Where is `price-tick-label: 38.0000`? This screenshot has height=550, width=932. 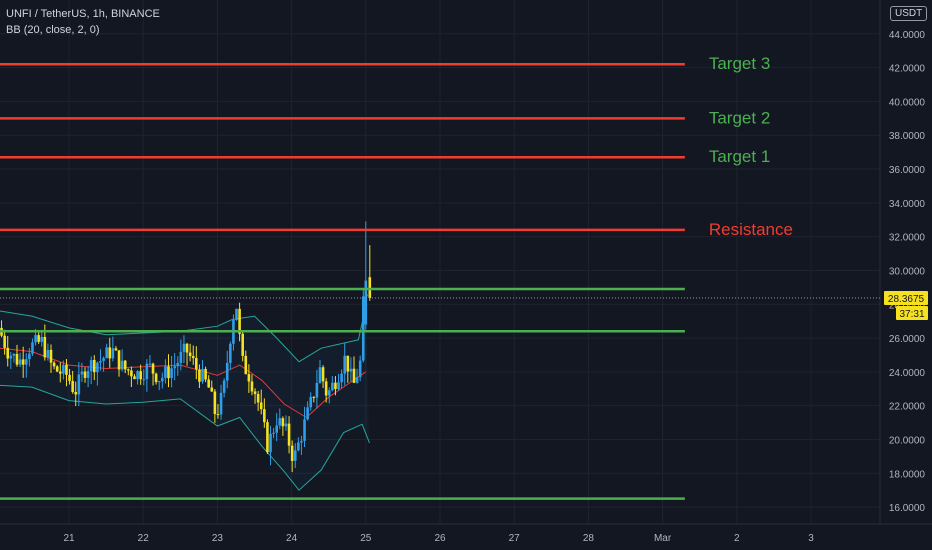
price-tick-label: 38.0000 is located at coordinates (907, 136).